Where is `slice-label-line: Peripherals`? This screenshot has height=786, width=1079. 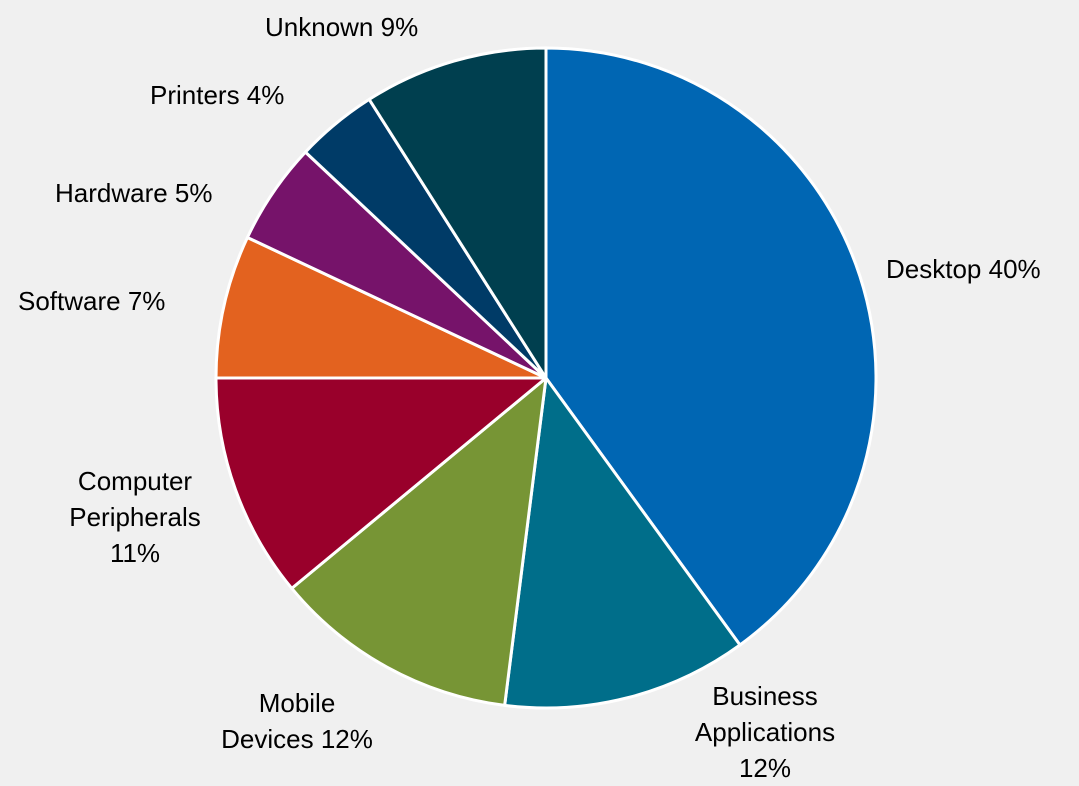 slice-label-line: Peripherals is located at coordinates (135, 517).